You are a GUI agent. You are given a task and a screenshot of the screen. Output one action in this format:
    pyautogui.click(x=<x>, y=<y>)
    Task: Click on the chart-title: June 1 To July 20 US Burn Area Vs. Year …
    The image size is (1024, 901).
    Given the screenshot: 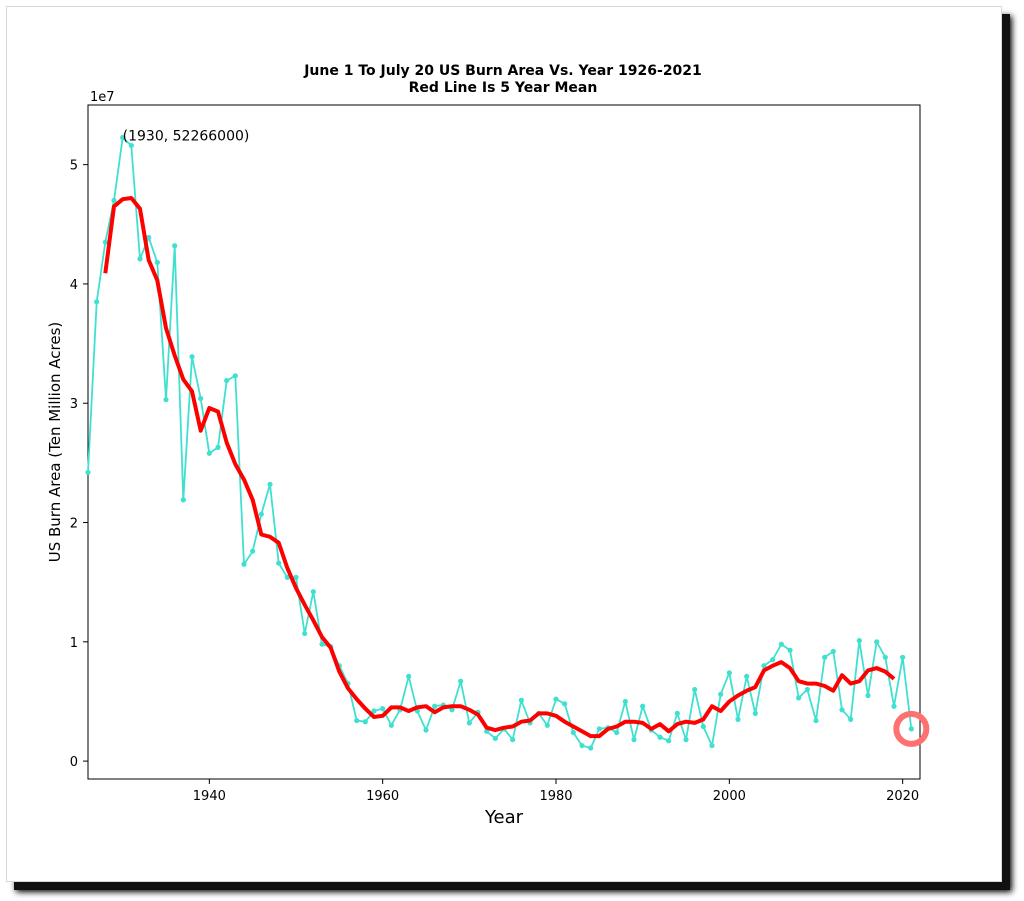 What is the action you would take?
    pyautogui.click(x=502, y=71)
    